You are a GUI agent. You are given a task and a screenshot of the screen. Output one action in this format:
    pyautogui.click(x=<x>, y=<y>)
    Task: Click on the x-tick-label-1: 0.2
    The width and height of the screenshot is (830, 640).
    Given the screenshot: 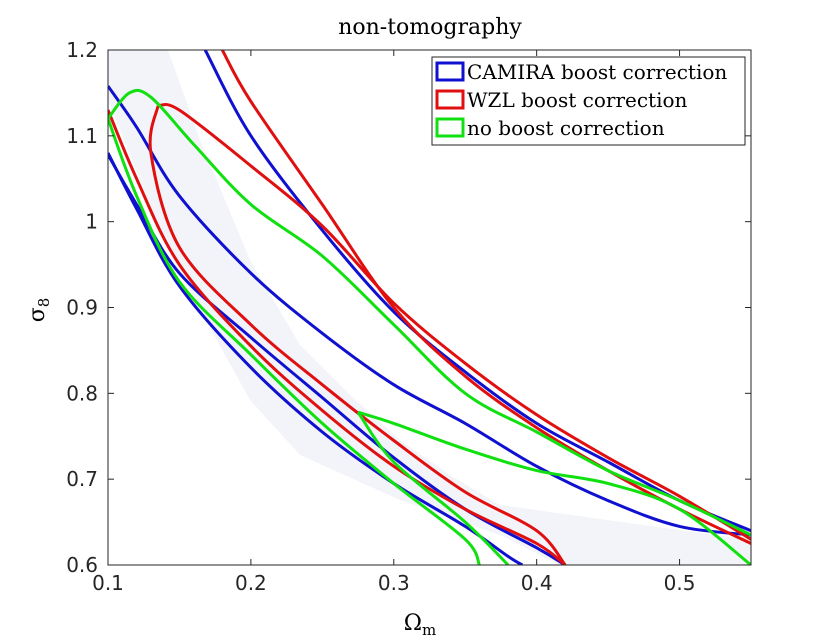 What is the action you would take?
    pyautogui.click(x=251, y=583)
    